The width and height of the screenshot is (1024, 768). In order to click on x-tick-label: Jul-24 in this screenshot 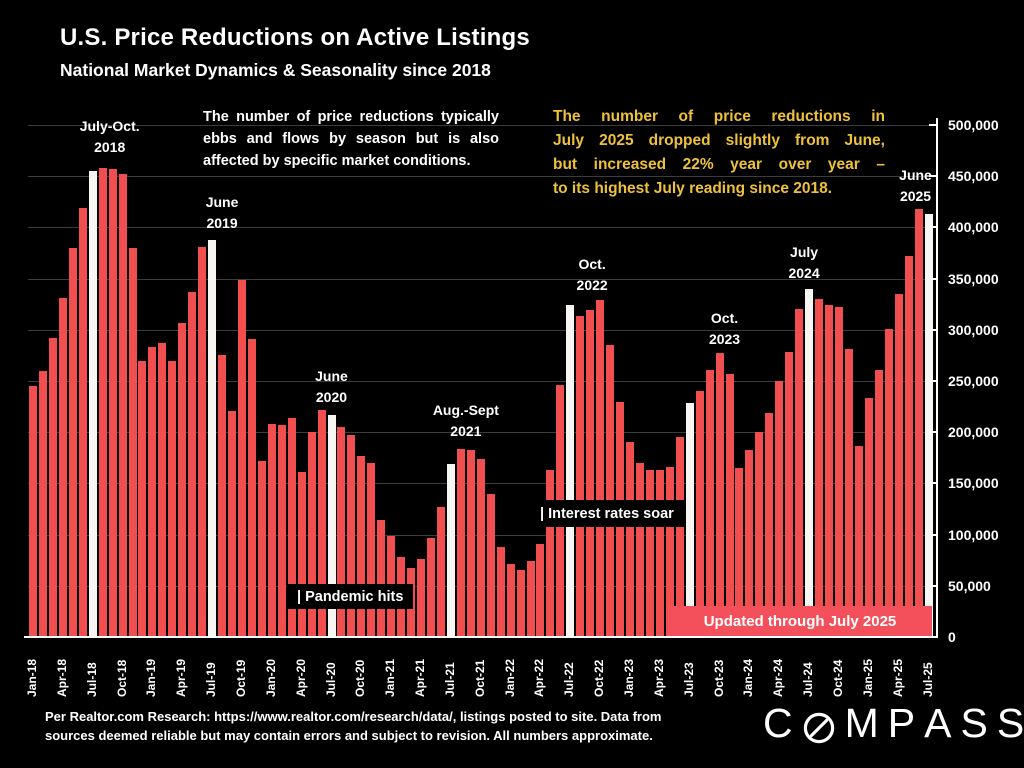, I will do `click(808, 679)`.